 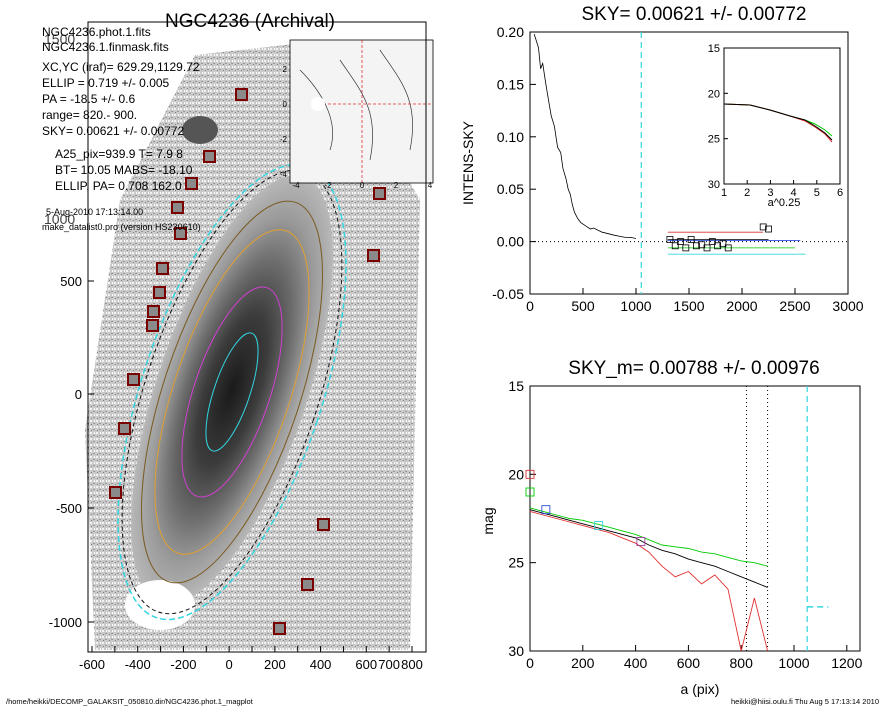 What do you see at coordinates (516, 563) in the screenshot?
I see `mag-y-tick-label: 25` at bounding box center [516, 563].